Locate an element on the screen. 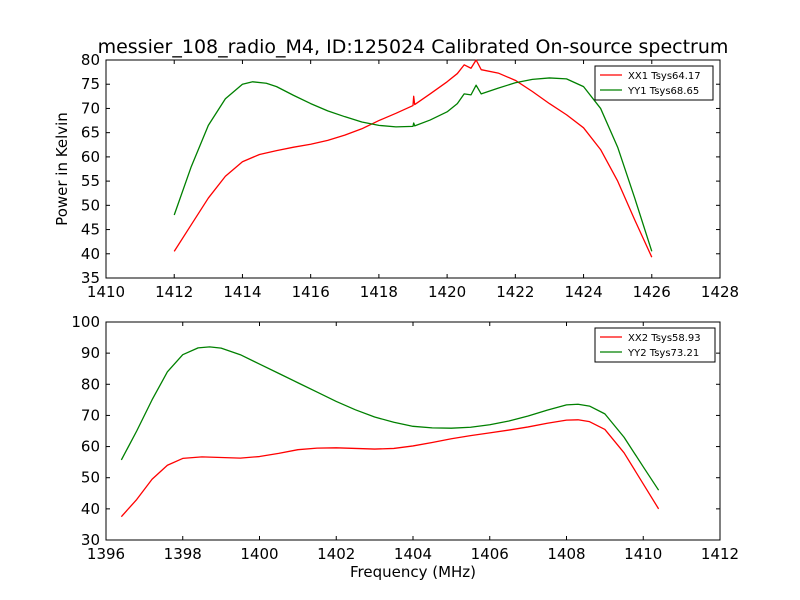 Image resolution: width=800 pixels, height=600 pixels. y-tick-label: 45 is located at coordinates (90, 230).